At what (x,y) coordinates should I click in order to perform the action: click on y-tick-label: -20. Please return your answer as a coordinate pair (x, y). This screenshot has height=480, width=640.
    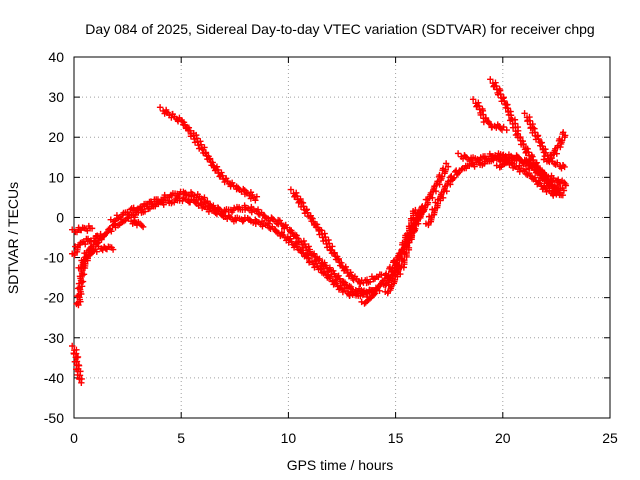
    Looking at the image, I should click on (54, 298).